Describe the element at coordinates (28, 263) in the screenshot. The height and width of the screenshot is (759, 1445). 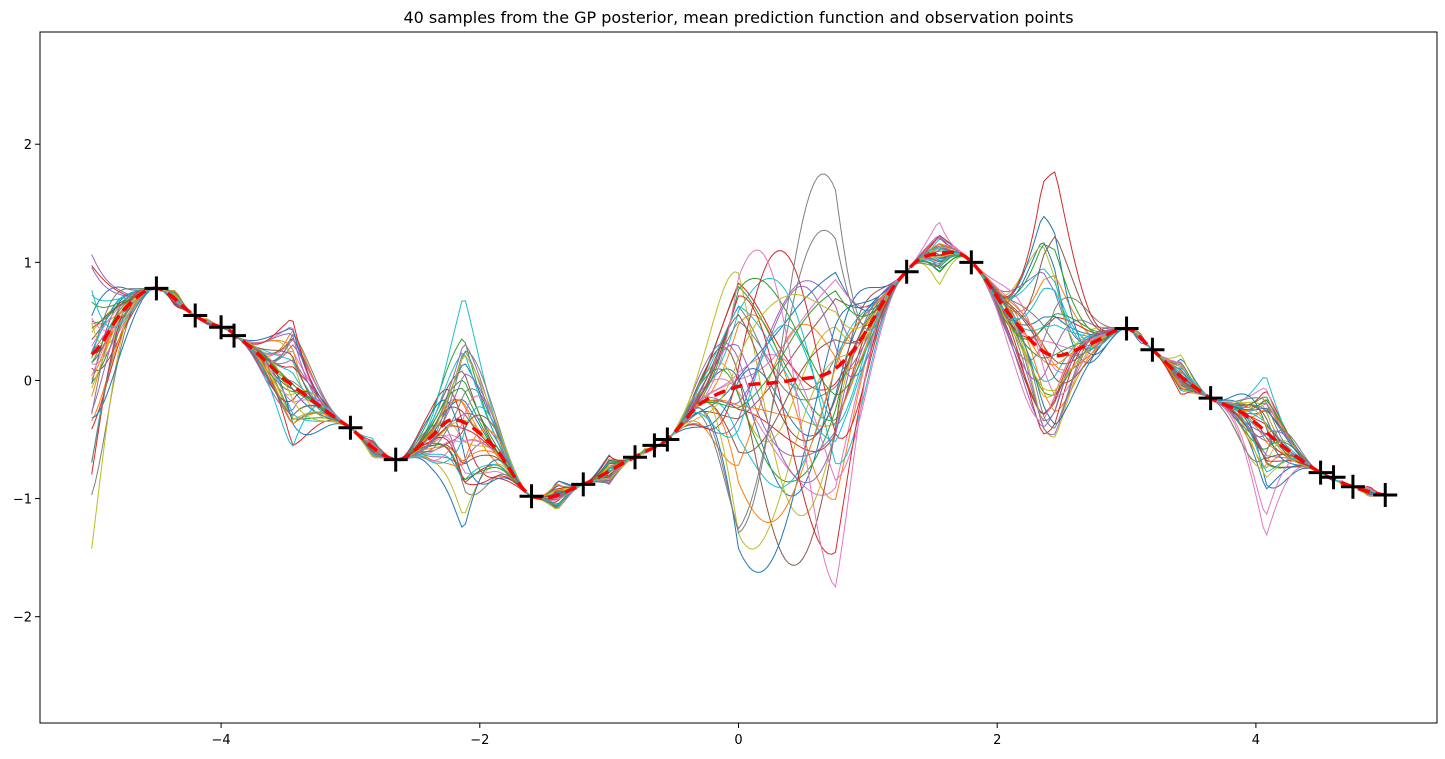
I see `y-tick-label: 1` at that location.